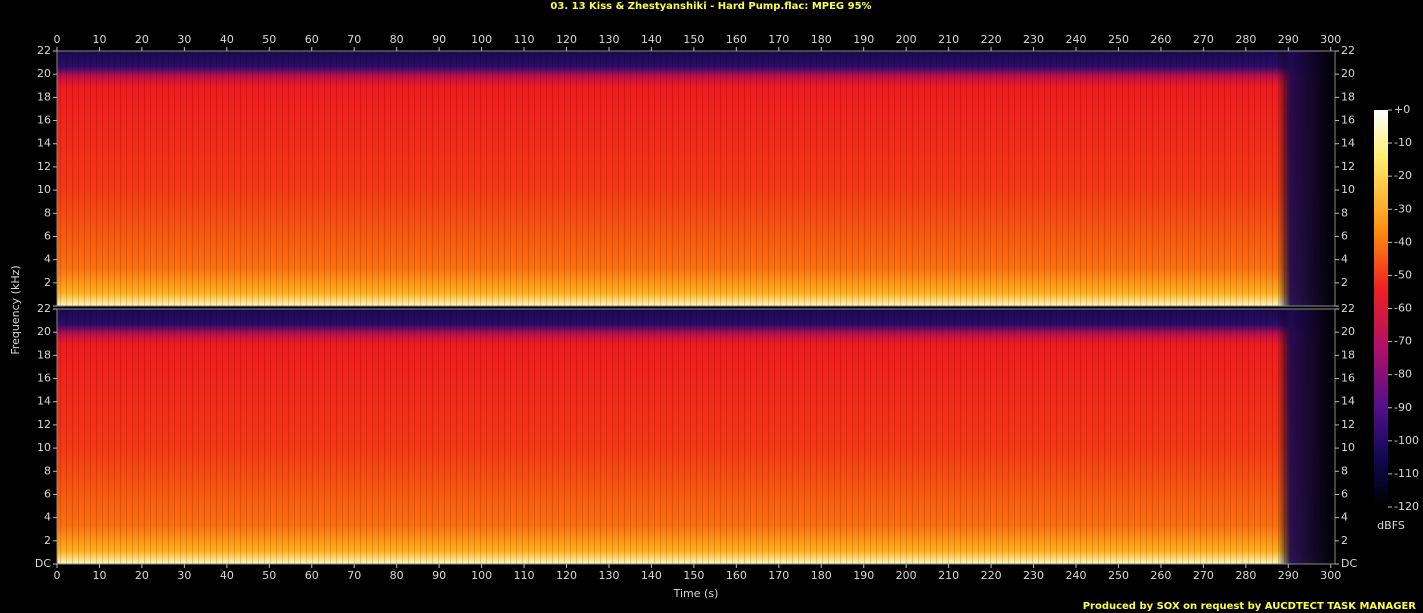 This screenshot has height=613, width=1423. Describe the element at coordinates (1403, 308) in the screenshot. I see `colorbar-tick-label: -60` at that location.